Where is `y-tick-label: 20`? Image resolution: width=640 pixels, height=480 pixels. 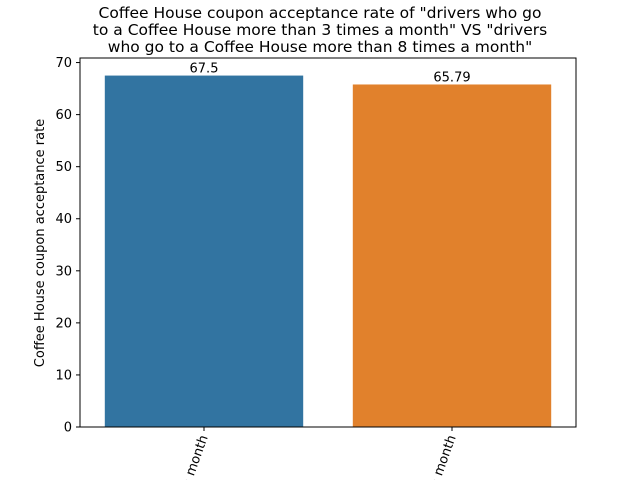 y-tick-label: 20 is located at coordinates (63, 323).